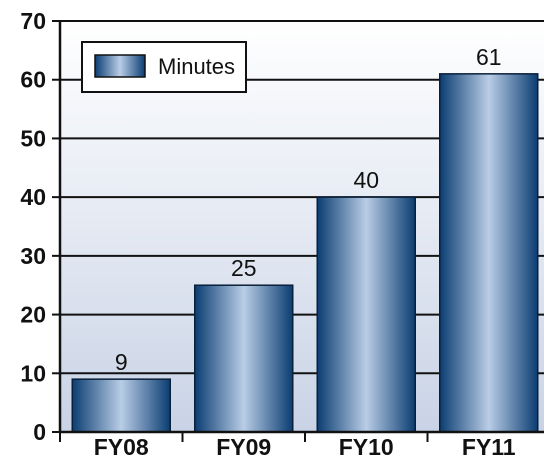 The image size is (544, 457). What do you see at coordinates (489, 445) in the screenshot?
I see `x-tick-label: FY11` at bounding box center [489, 445].